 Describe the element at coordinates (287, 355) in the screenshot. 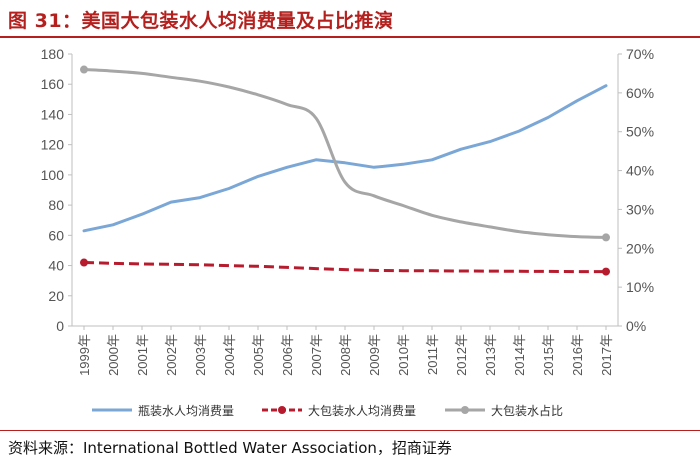

I see `x-tick-label: 2006年` at that location.